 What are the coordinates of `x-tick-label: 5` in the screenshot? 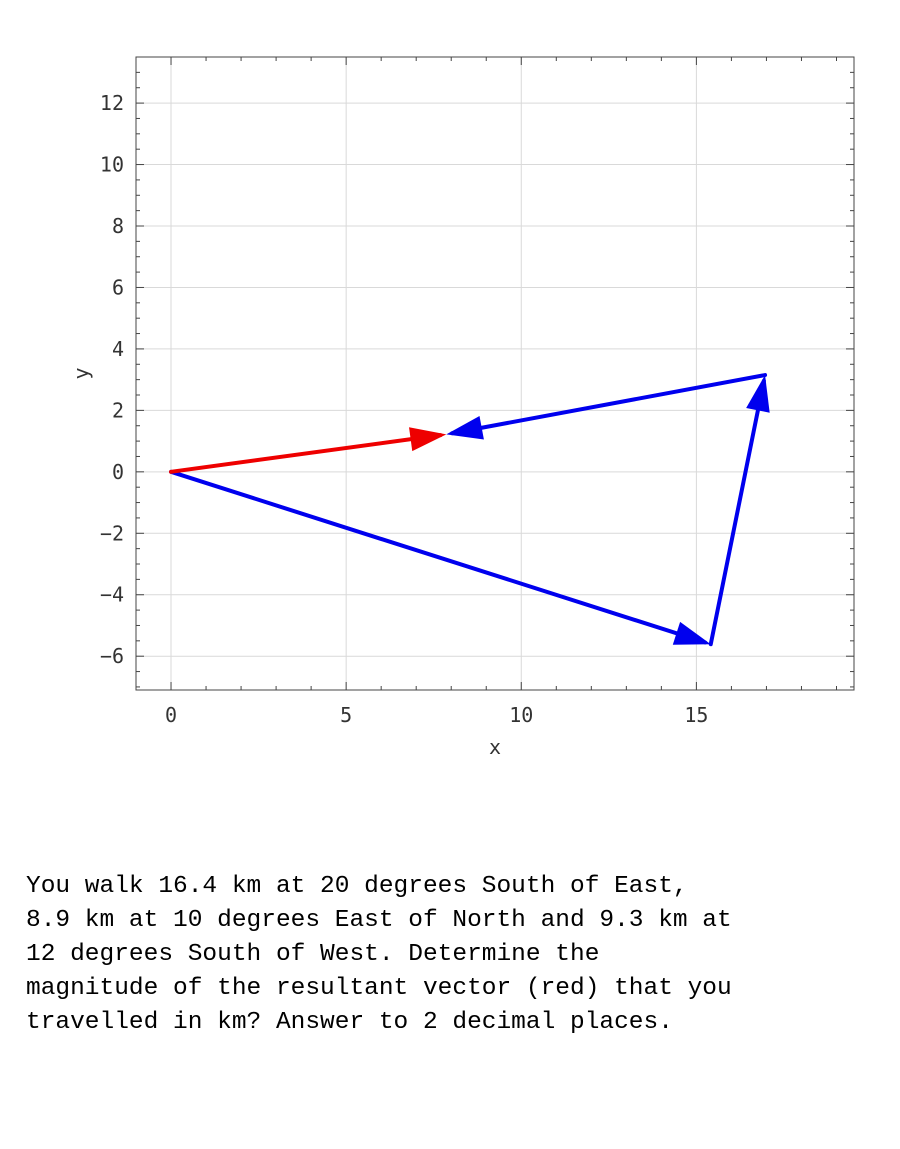 It's located at (346, 715).